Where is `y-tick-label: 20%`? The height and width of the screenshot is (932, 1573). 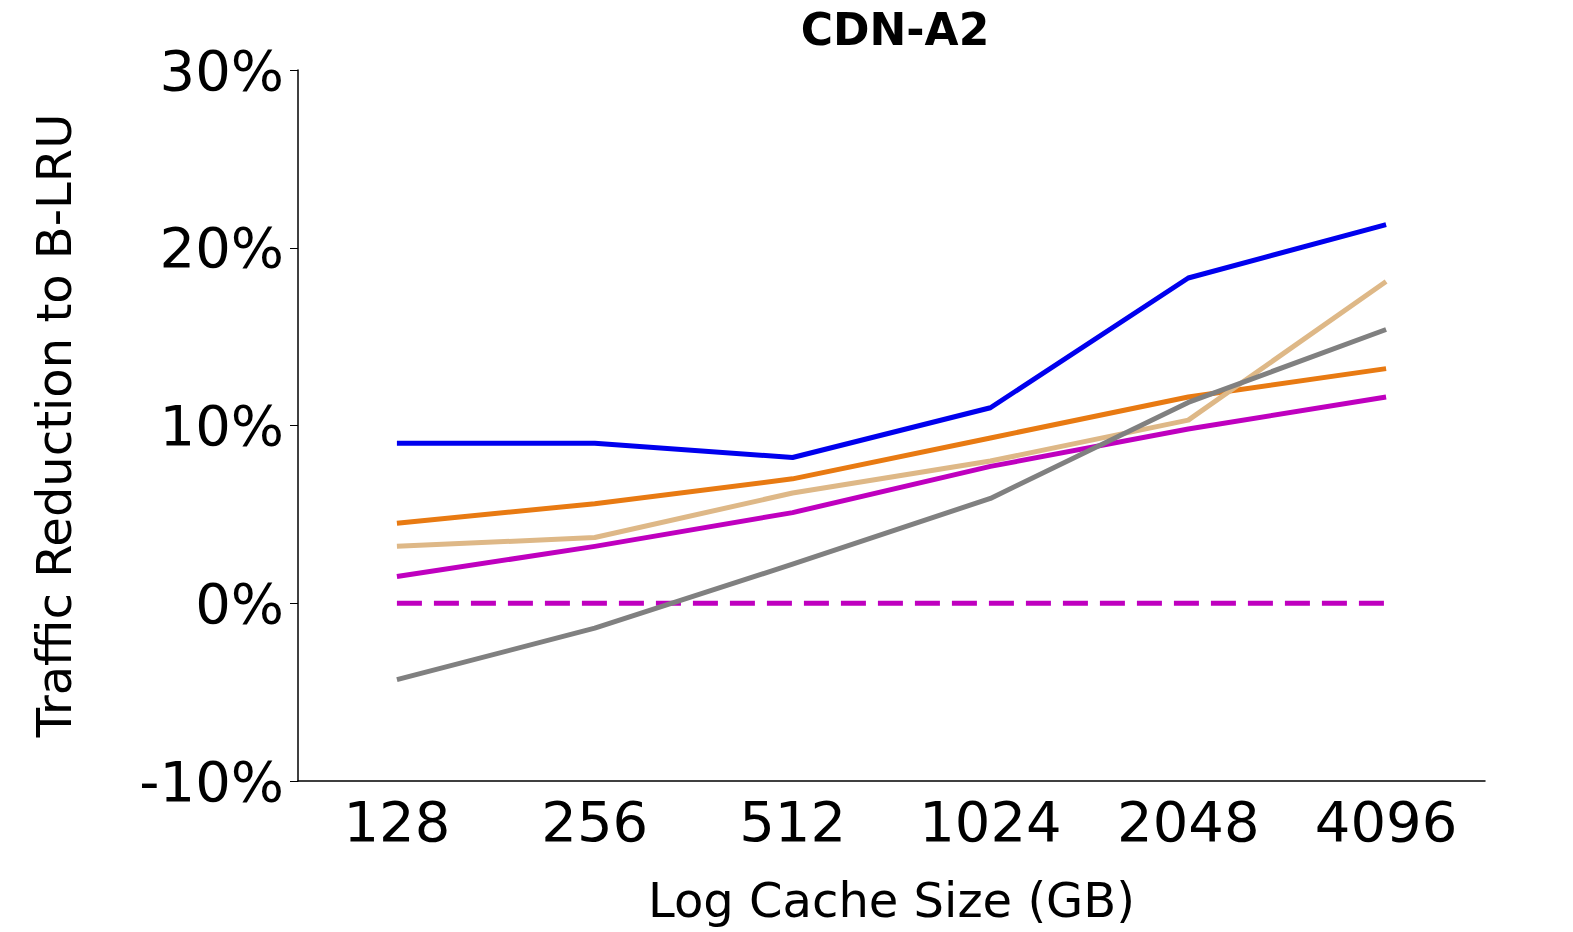
y-tick-label: 20% is located at coordinates (221, 248).